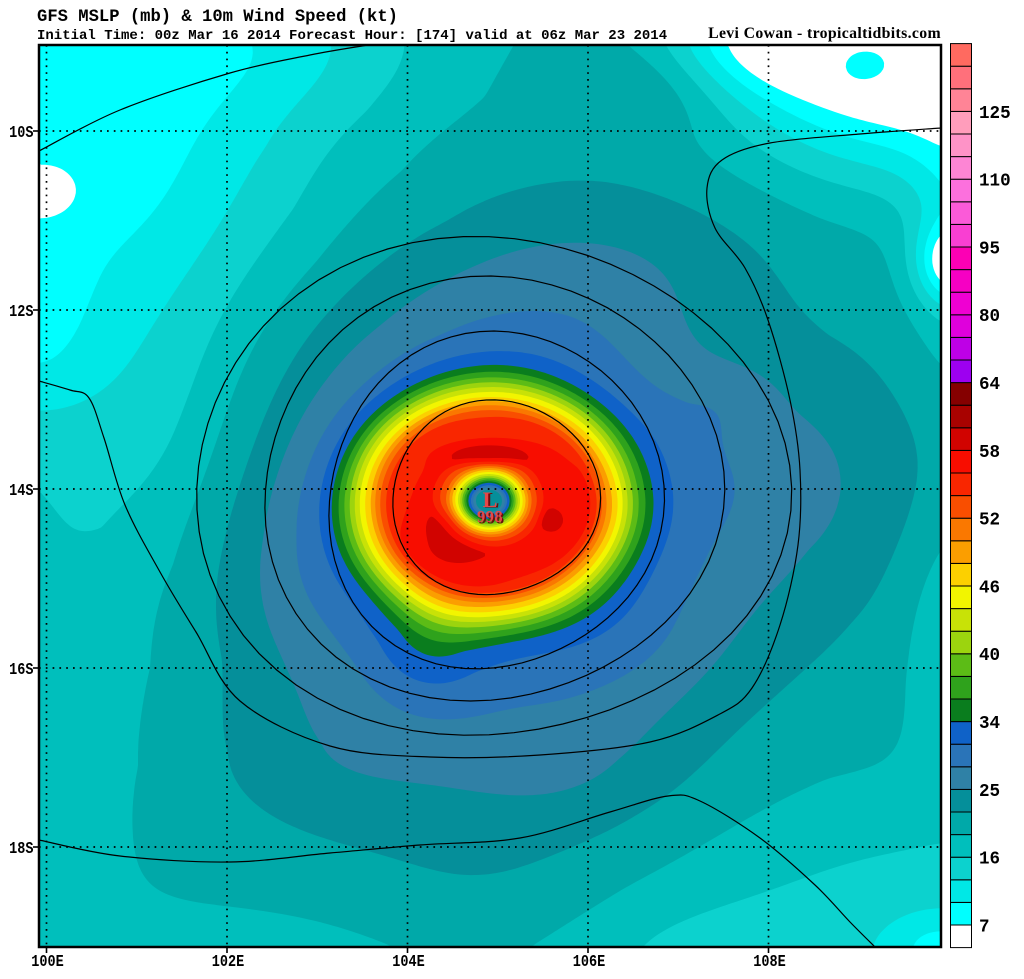  I want to click on svg-text: 25, so click(989, 791).